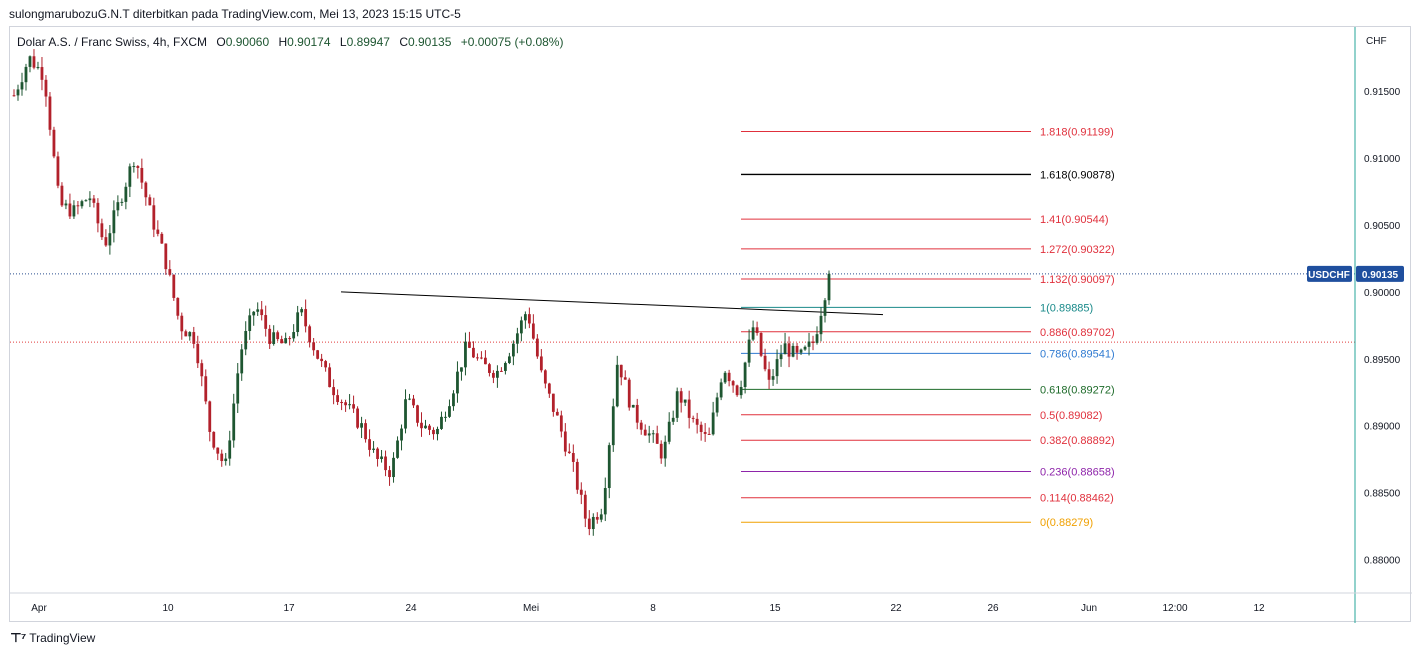 The image size is (1421, 657). What do you see at coordinates (411, 608) in the screenshot?
I see `time-tick-label: 24` at bounding box center [411, 608].